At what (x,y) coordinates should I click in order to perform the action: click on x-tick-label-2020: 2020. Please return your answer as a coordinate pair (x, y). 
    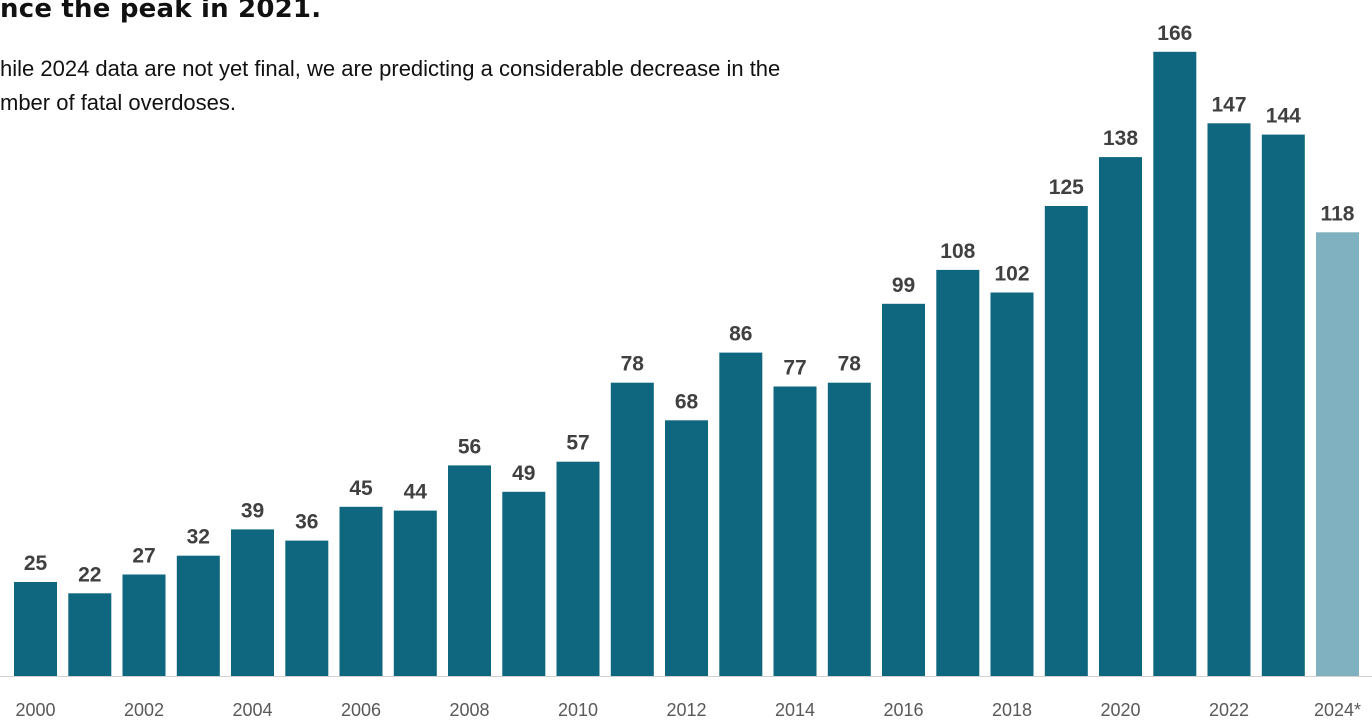
    Looking at the image, I should click on (1120, 710).